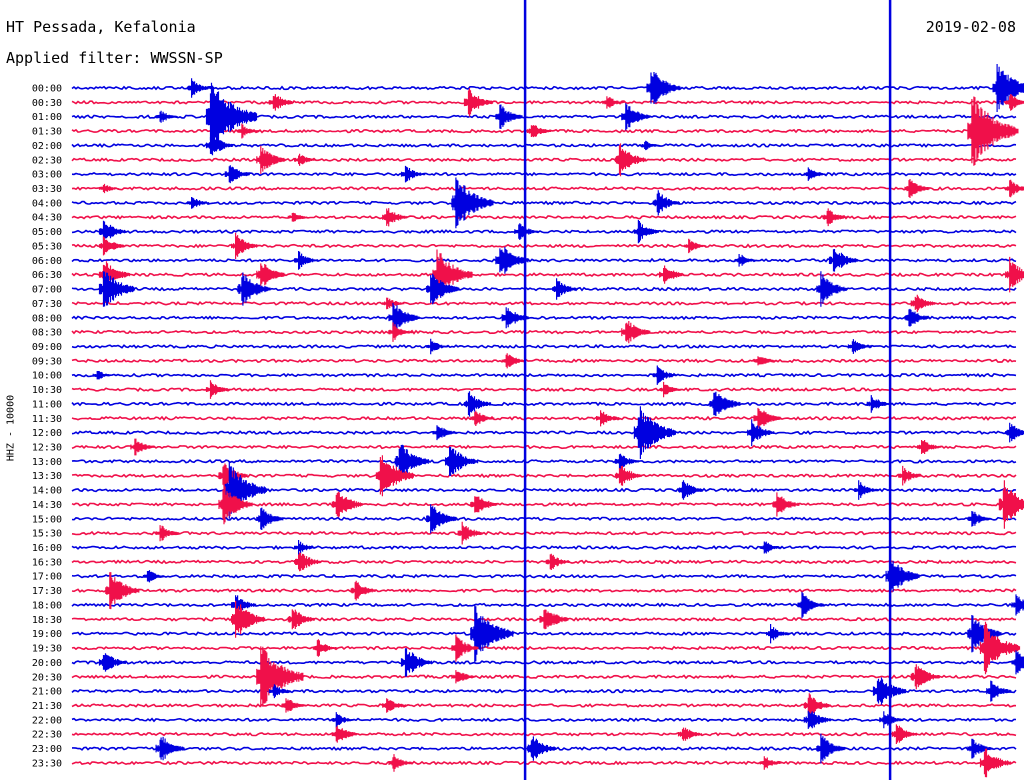 The width and height of the screenshot is (1024, 780). What do you see at coordinates (47, 462) in the screenshot?
I see `row-label-1300: 13:00` at bounding box center [47, 462].